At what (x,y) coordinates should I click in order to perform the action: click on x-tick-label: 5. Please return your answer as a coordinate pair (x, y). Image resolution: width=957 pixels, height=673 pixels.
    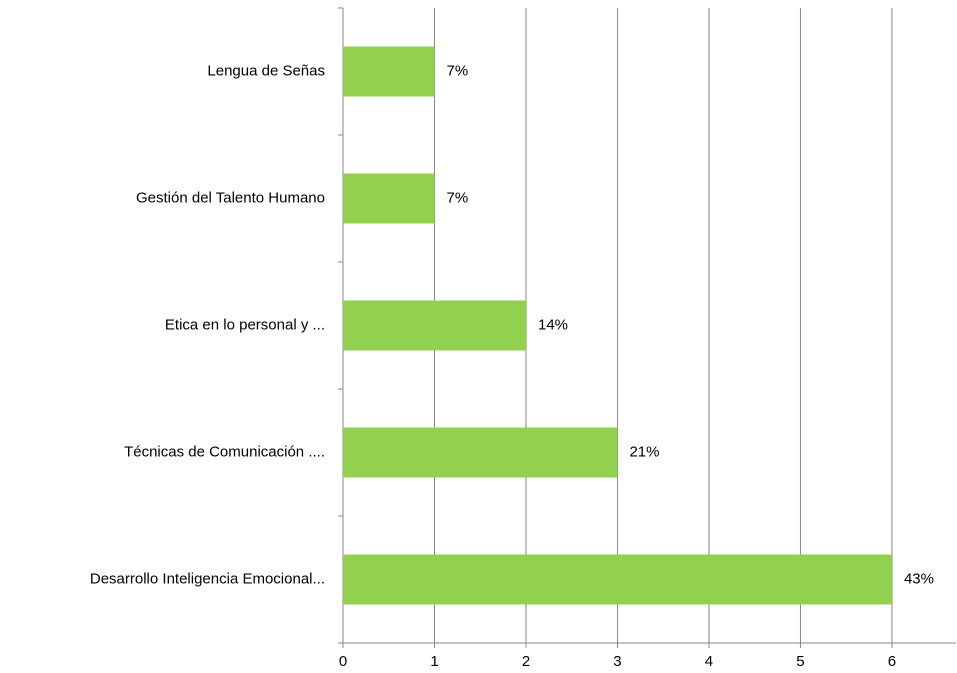
    Looking at the image, I should click on (800, 661).